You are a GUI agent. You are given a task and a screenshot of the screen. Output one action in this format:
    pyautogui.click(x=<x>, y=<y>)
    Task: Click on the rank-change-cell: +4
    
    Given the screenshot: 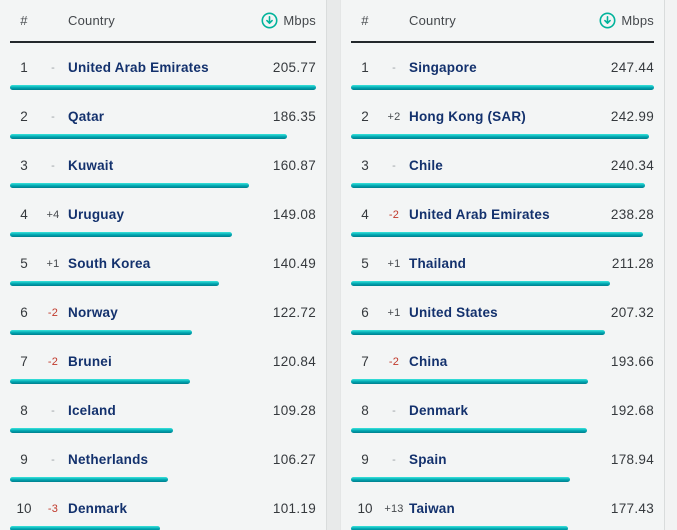 What is the action you would take?
    pyautogui.click(x=53, y=214)
    